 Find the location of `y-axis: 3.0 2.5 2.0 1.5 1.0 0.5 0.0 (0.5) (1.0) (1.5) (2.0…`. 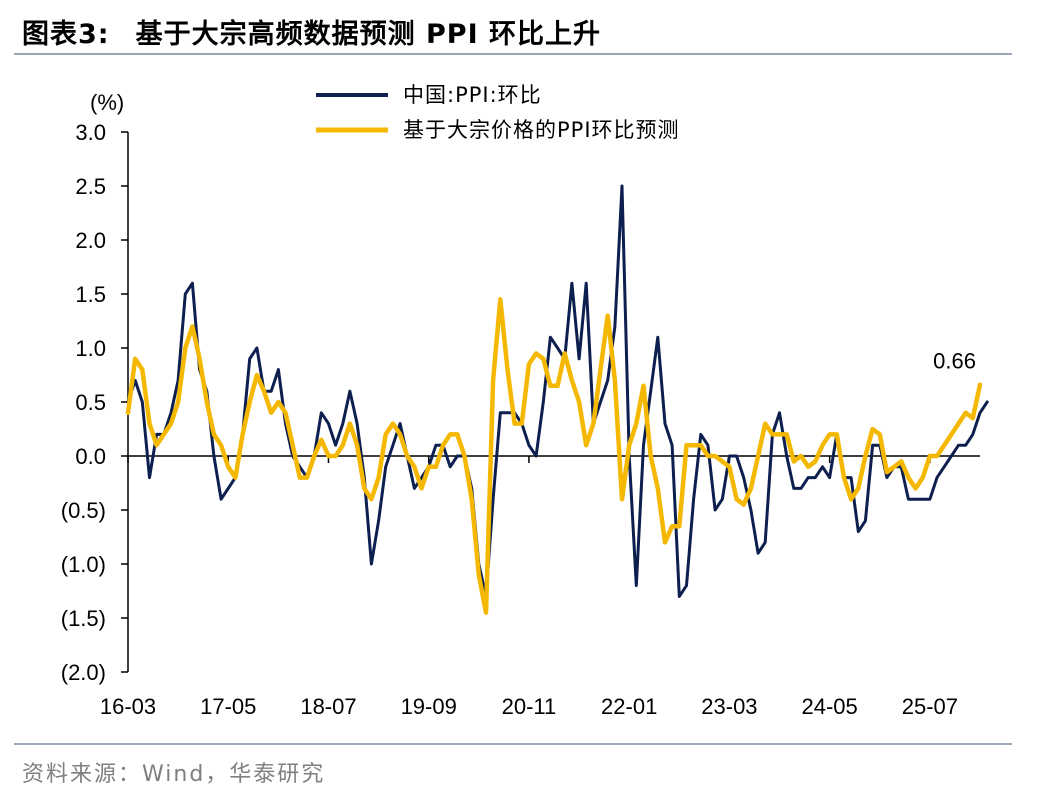

y-axis: 3.0 2.5 2.0 1.5 1.0 0.5 0.0 (0.5) (1.0) (1.5) (2.0… is located at coordinates (95, 402).